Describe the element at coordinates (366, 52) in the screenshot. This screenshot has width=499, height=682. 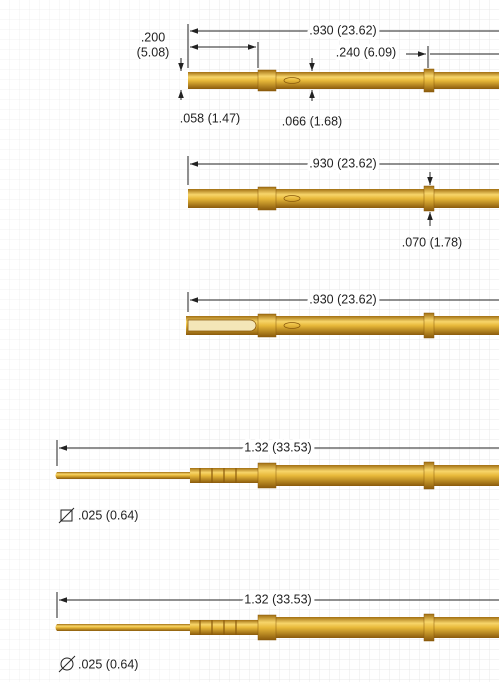
I see `dimension-label: .240 (6.09)` at that location.